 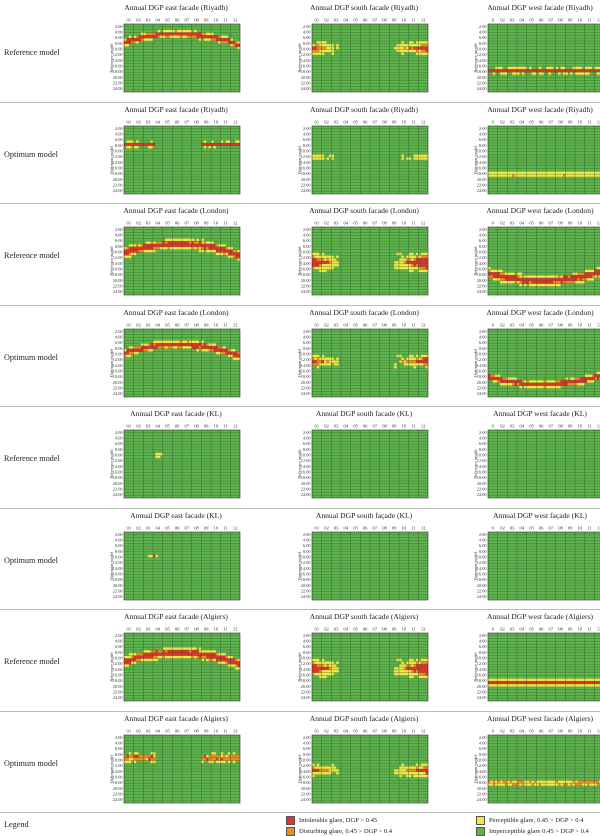 I want to click on hour-tick-label: 8:00, so click(x=307, y=144).